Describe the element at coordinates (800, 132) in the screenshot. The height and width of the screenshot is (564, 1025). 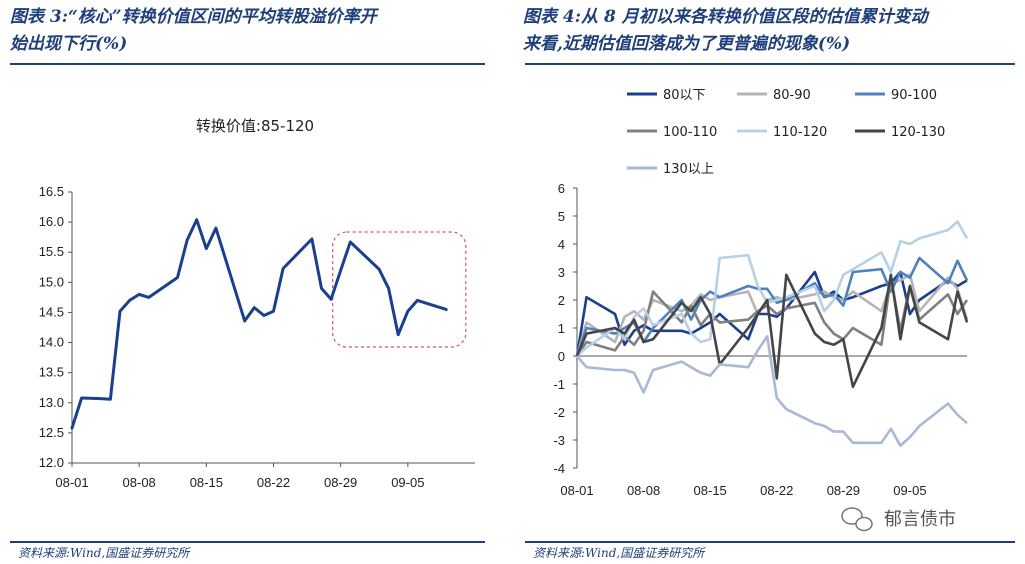
I see `legend-label: 110-120` at that location.